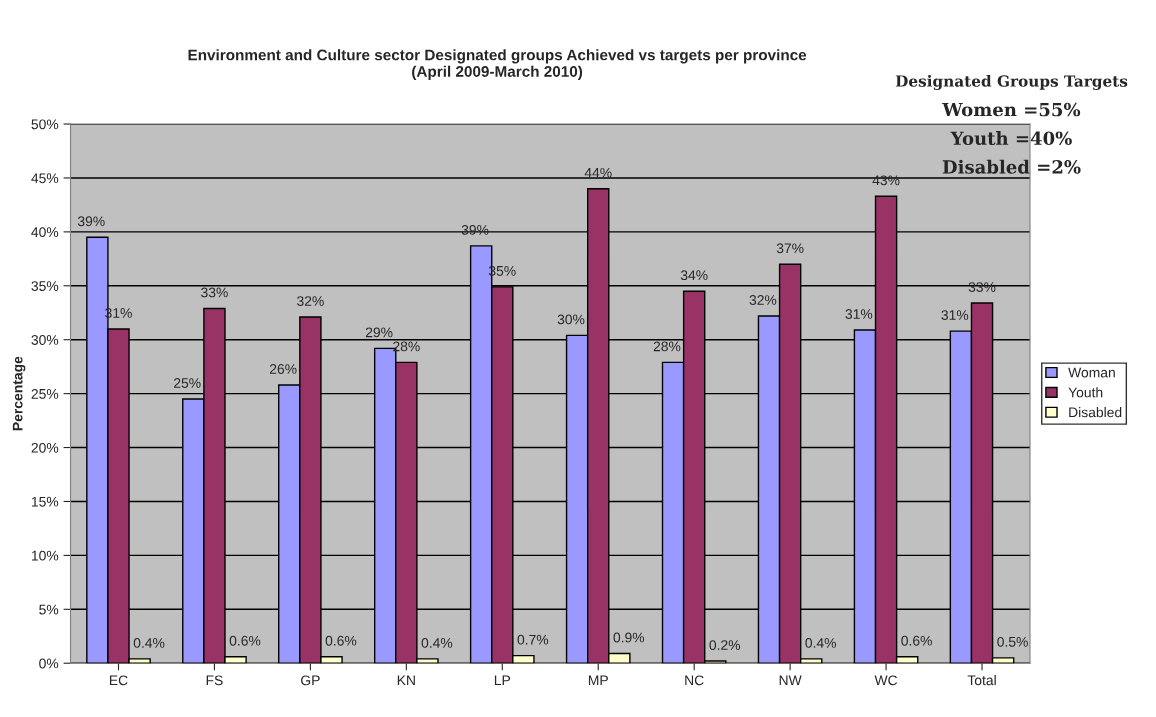 The height and width of the screenshot is (717, 1156). Describe the element at coordinates (187, 383) in the screenshot. I see `data-label: 25%` at that location.